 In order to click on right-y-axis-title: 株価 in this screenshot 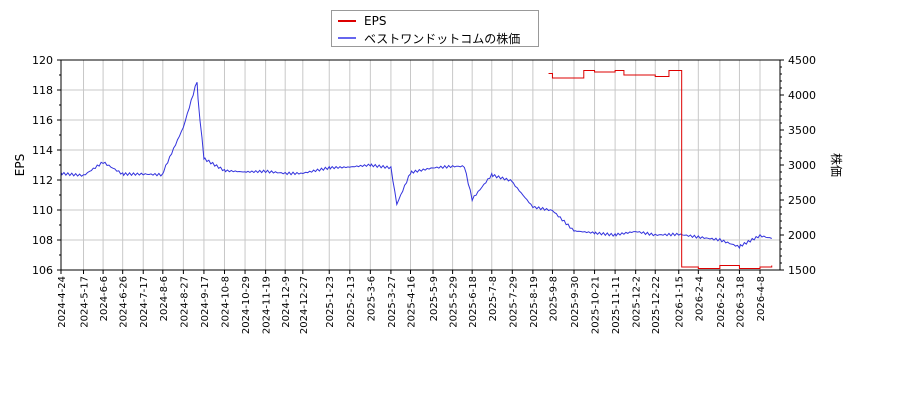, I will do `click(836, 165)`.